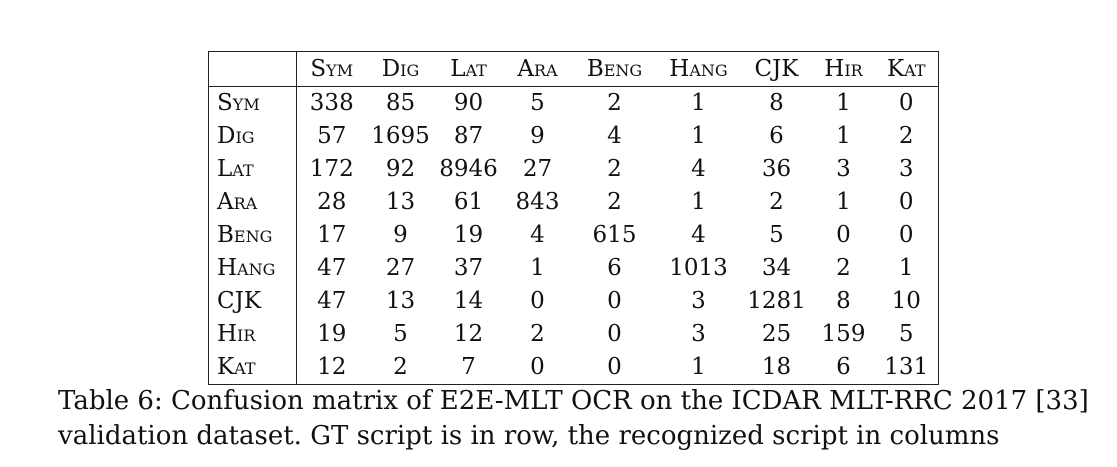 This screenshot has height=467, width=1117. What do you see at coordinates (573, 202) in the screenshot?
I see `table-row: Ara 28 13 61 843 2 1 2 1 0` at bounding box center [573, 202].